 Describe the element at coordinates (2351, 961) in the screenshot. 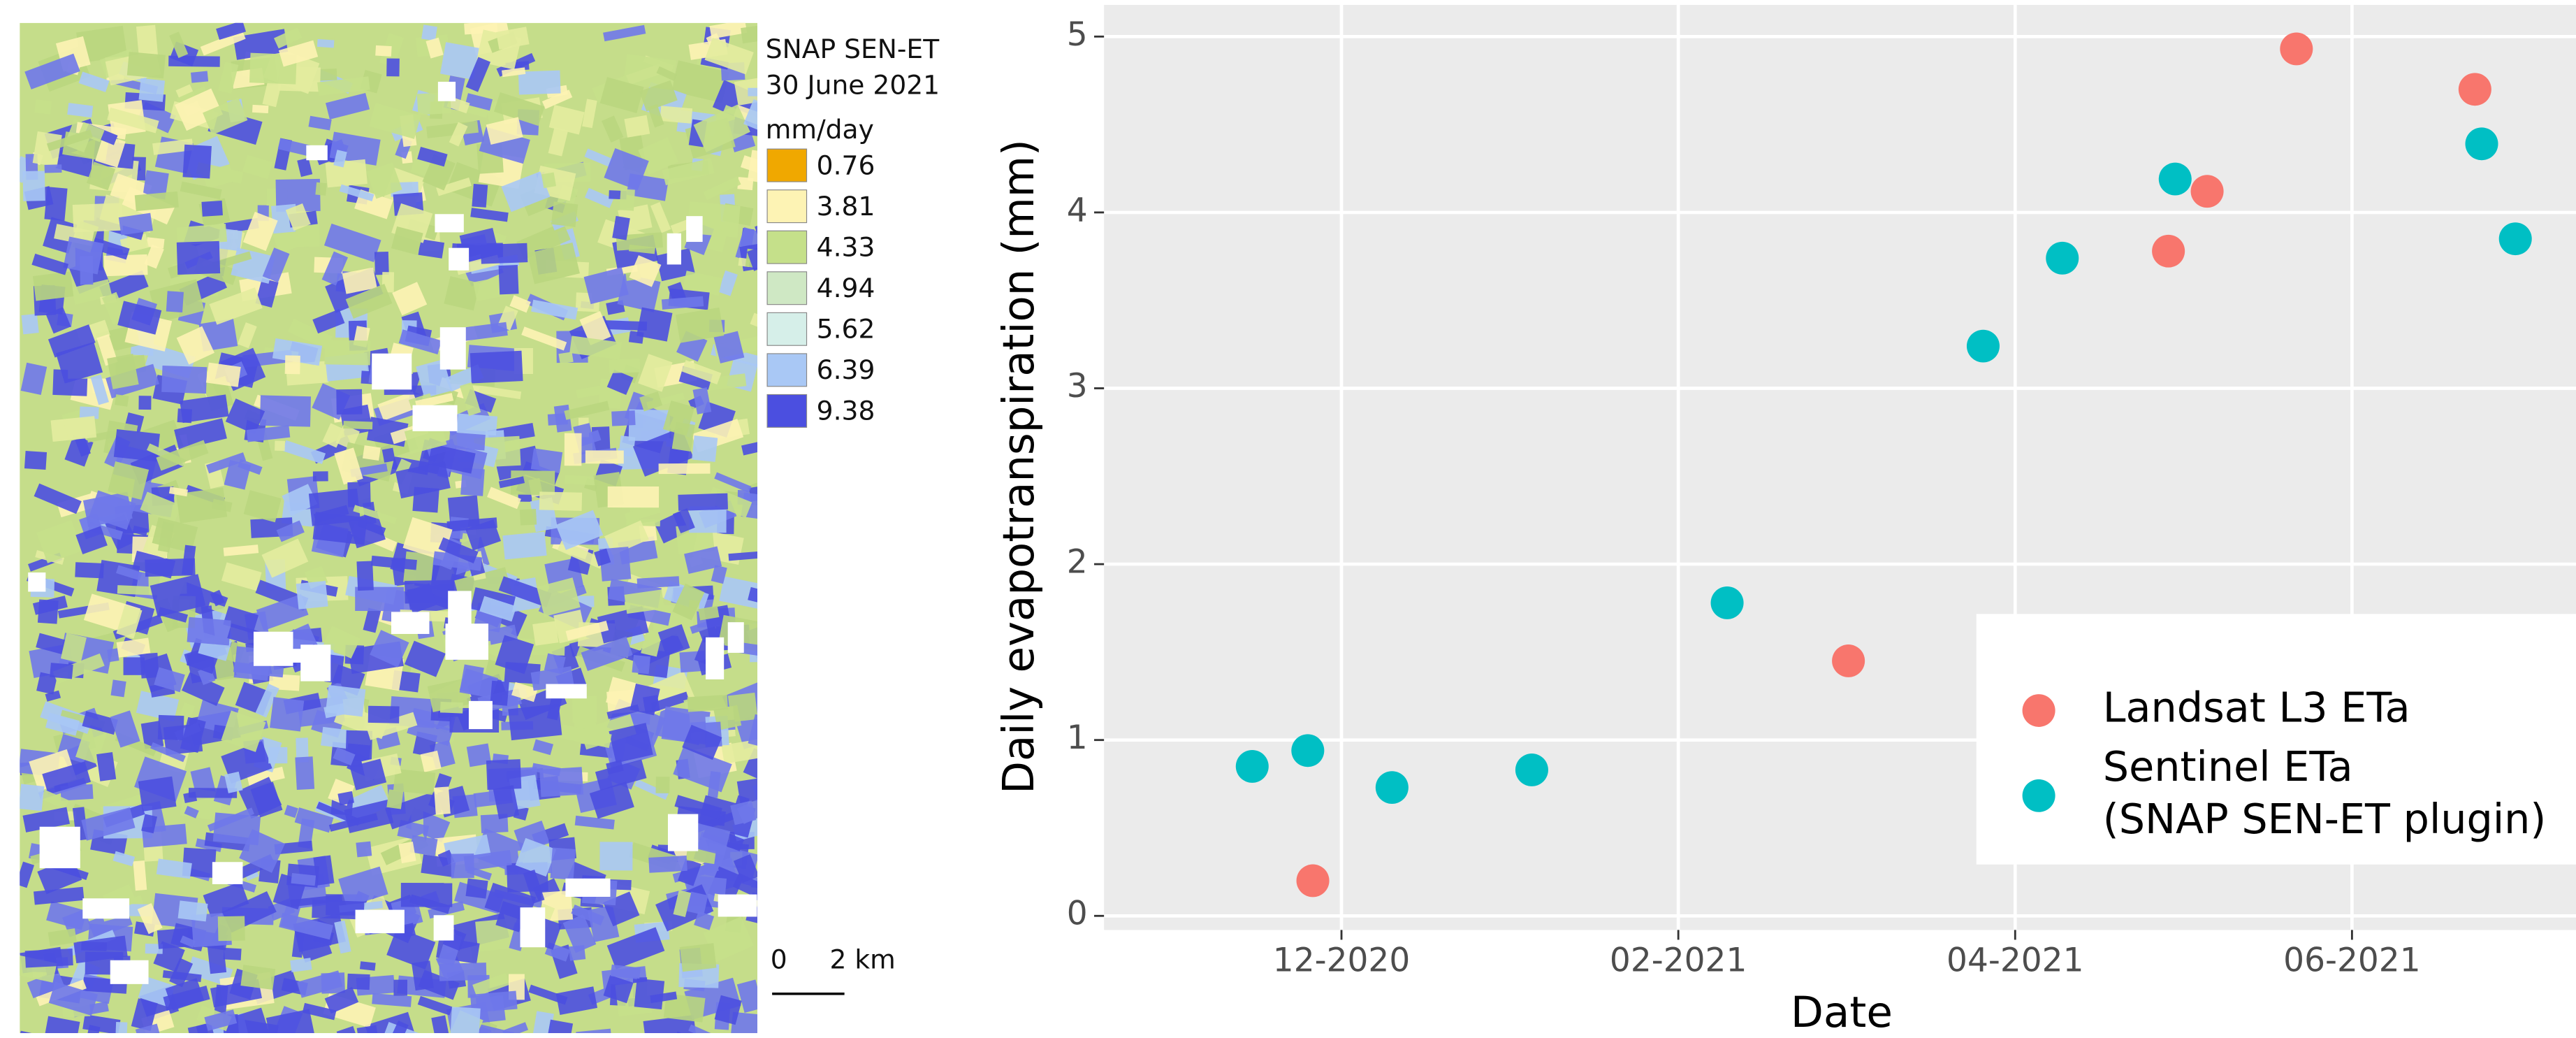

I see `x-tick-label: 06-2021` at that location.